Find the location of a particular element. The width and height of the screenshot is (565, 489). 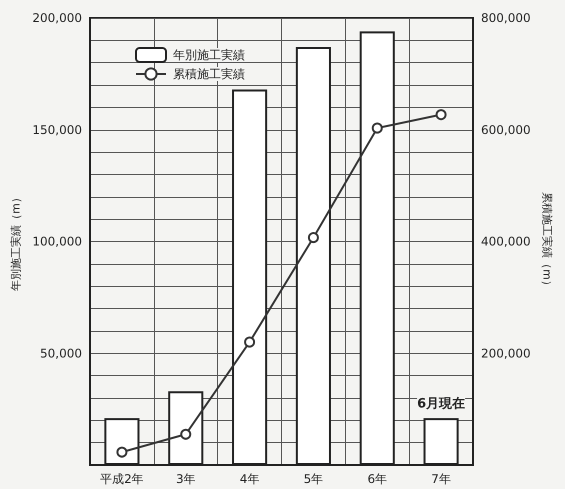

y-tick-label: 200,000 is located at coordinates (57, 18).